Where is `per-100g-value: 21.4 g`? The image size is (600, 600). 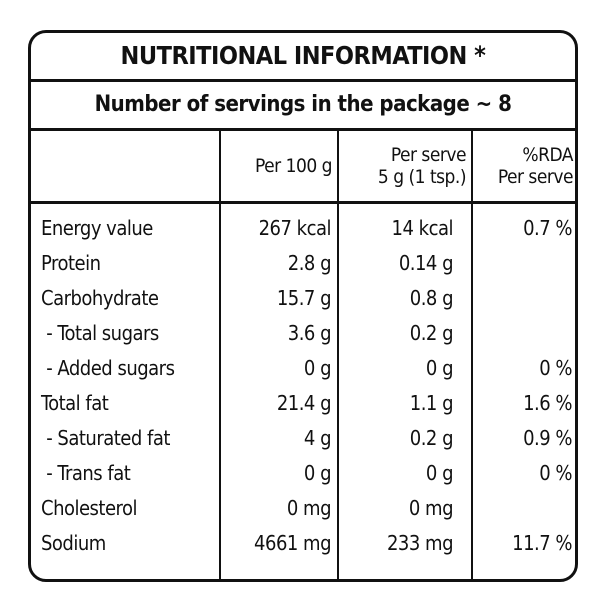 per-100g-value: 21.4 g is located at coordinates (304, 403).